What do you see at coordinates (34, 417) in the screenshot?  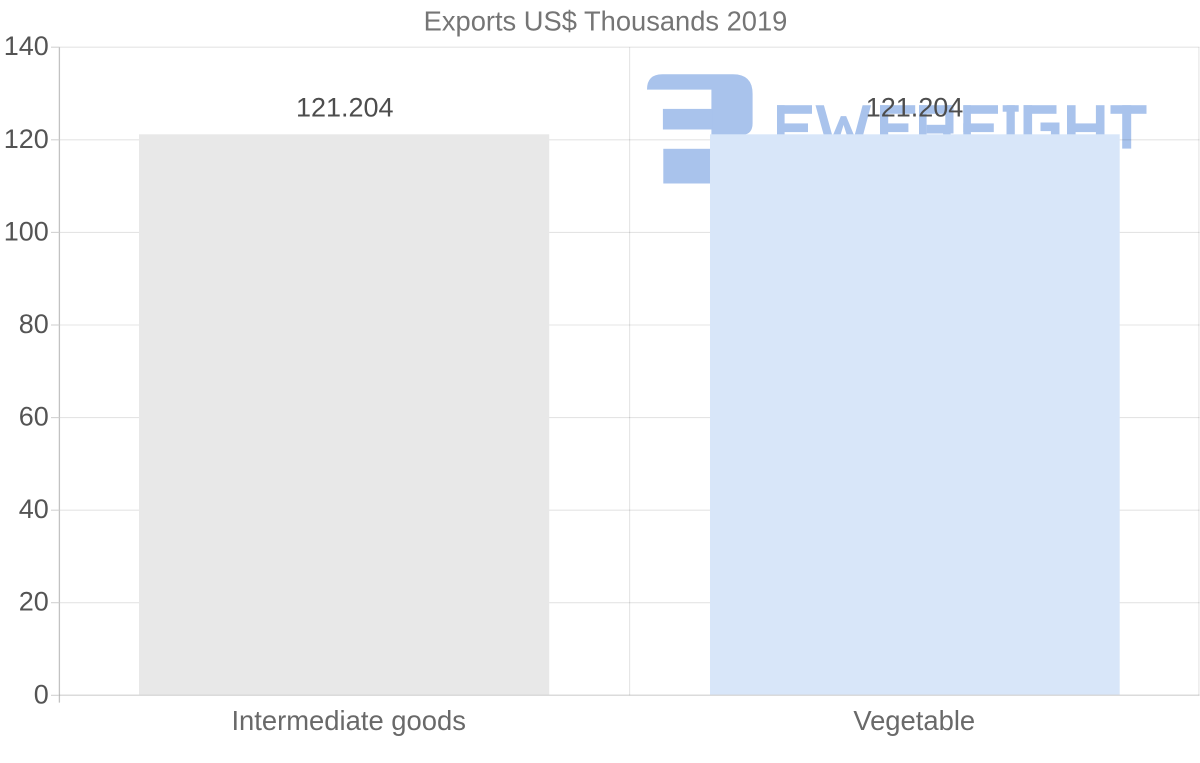 I see `svg-text: 60` at bounding box center [34, 417].